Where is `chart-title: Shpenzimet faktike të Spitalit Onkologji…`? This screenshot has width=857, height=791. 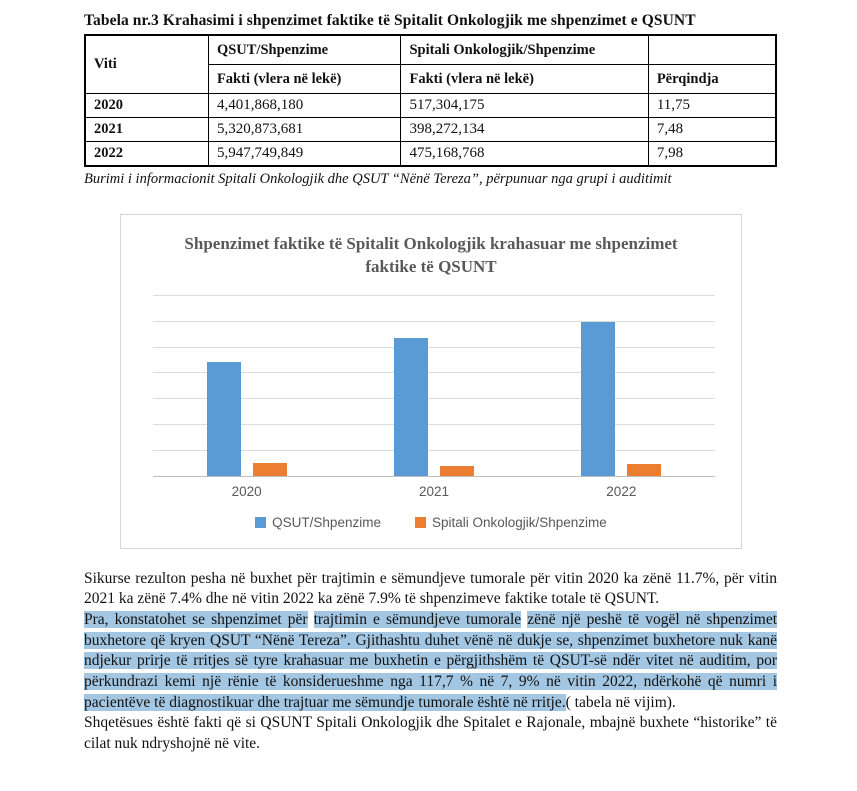 chart-title: Shpenzimet faktike të Spitalit Onkologji… is located at coordinates (431, 255).